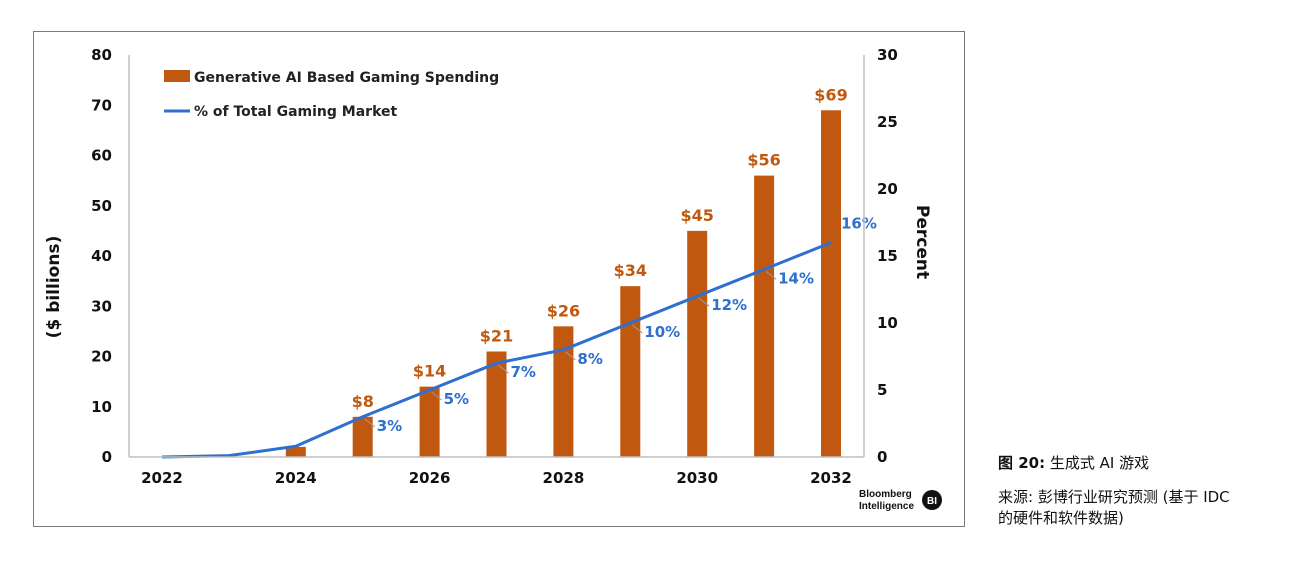 The height and width of the screenshot is (588, 1304). What do you see at coordinates (630, 270) in the screenshot?
I see `bar-data-label: $34` at bounding box center [630, 270].